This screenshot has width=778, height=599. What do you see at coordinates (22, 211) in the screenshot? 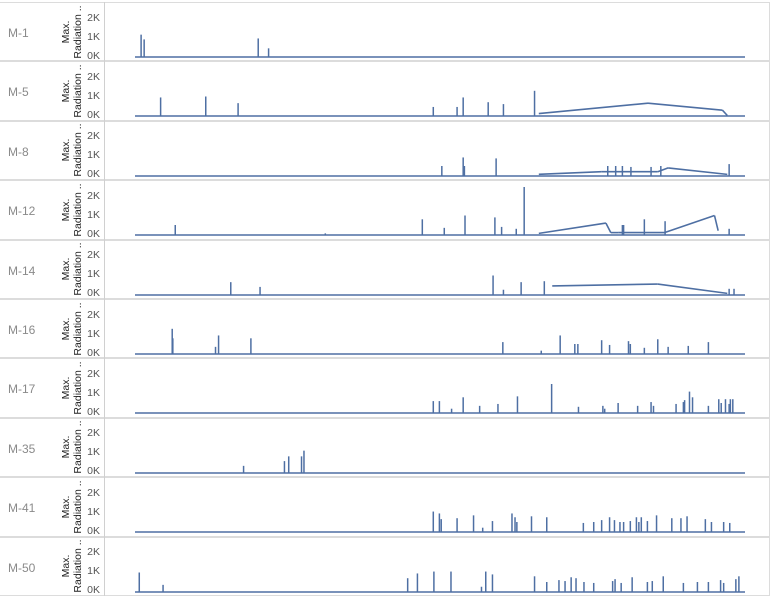
I see `row-label: M-12` at bounding box center [22, 211].